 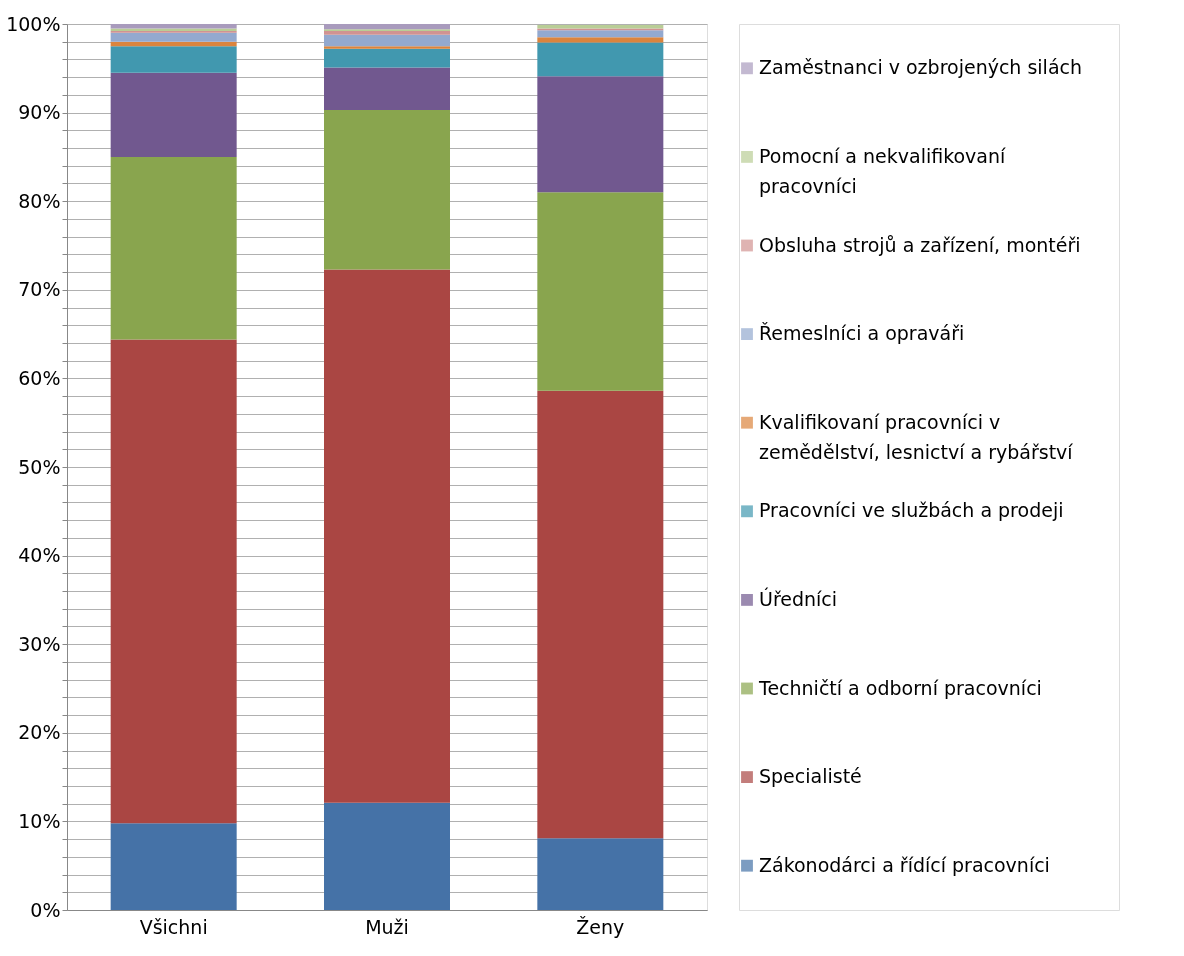 I want to click on legend-label: Kvalifikovaní pracovníci v zemědělství, lesnictví a rybářství, so click(x=916, y=436).